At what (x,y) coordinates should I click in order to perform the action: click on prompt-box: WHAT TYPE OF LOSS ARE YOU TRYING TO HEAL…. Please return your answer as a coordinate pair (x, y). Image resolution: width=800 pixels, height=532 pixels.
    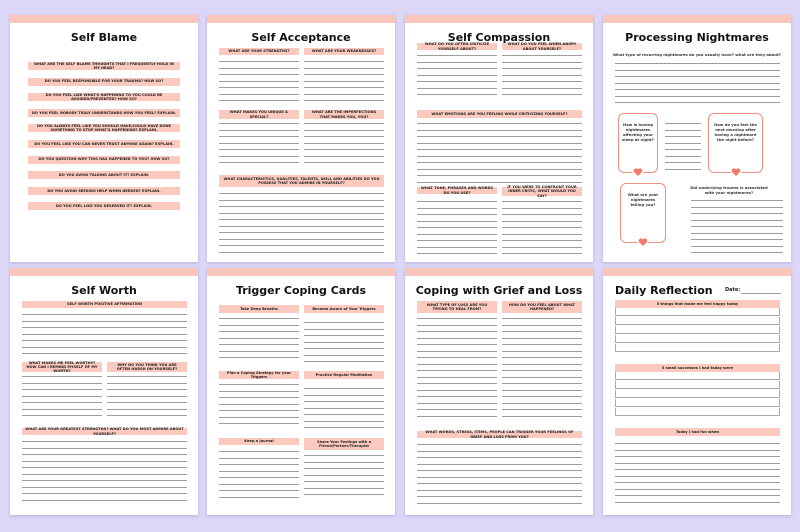
    Looking at the image, I should click on (457, 307).